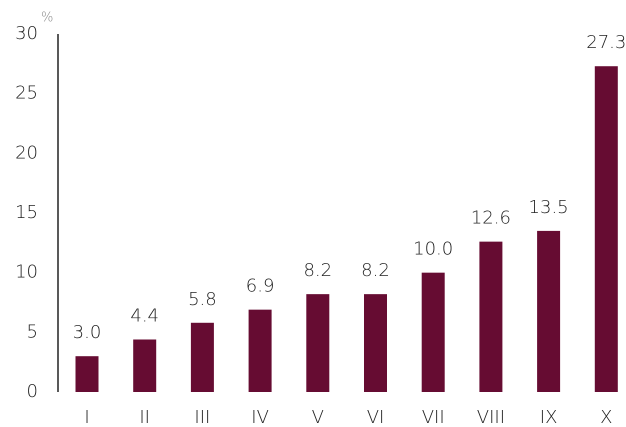 Image resolution: width=626 pixels, height=427 pixels. I want to click on value-label: 5.8, so click(202, 299).